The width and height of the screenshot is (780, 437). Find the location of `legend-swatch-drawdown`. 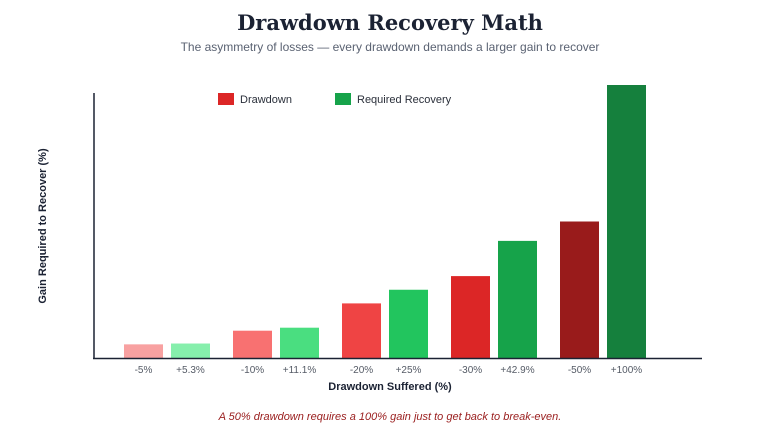

legend-swatch-drawdown is located at coordinates (226, 99).